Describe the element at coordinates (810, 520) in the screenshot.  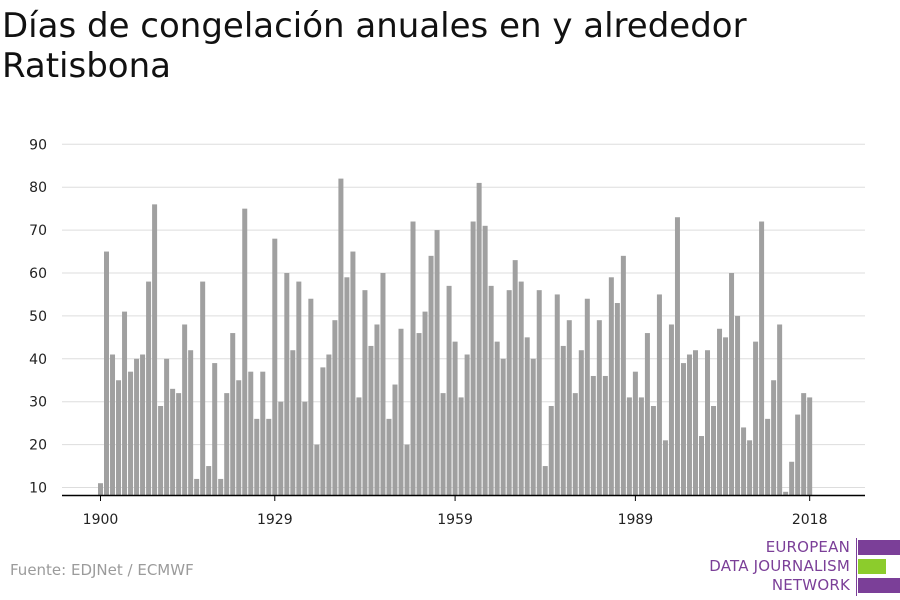
I see `x-tick-label: 2018` at that location.